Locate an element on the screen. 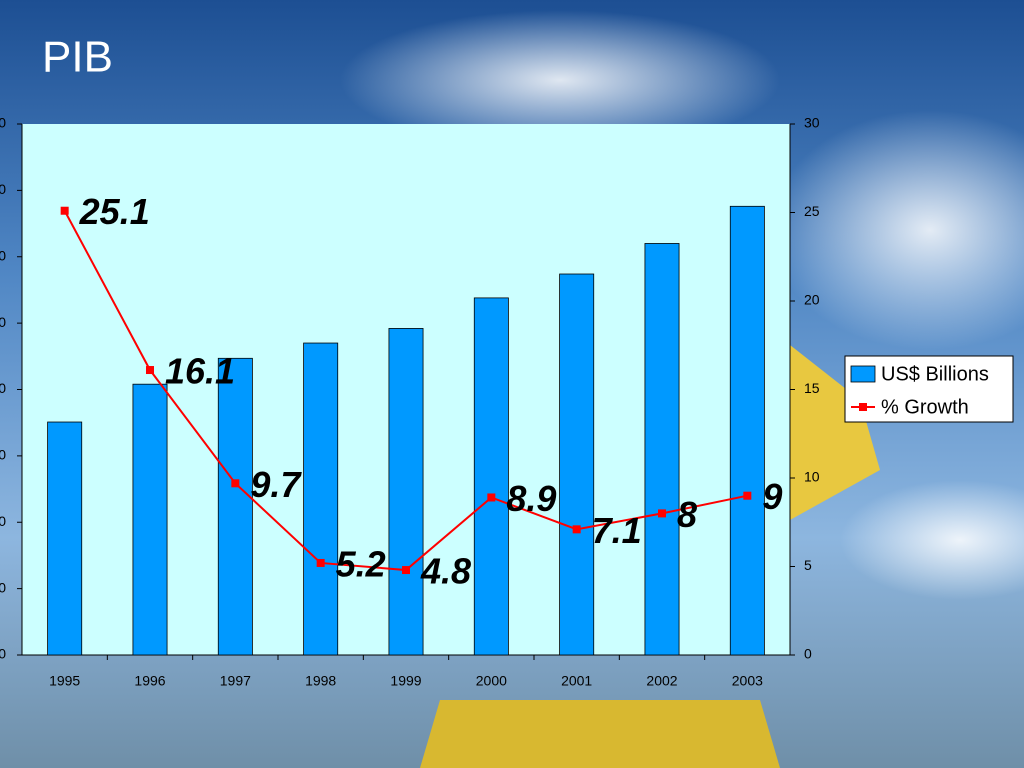 This screenshot has height=768, width=1024. x-tick-label: 1998 is located at coordinates (320, 681).